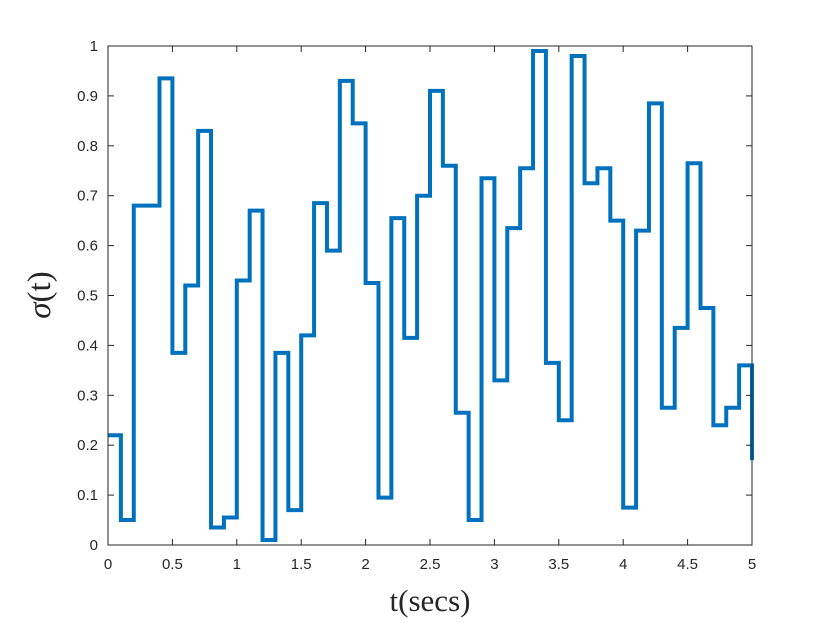 The image size is (830, 623). I want to click on y-tick-label: 0.3, so click(87, 395).